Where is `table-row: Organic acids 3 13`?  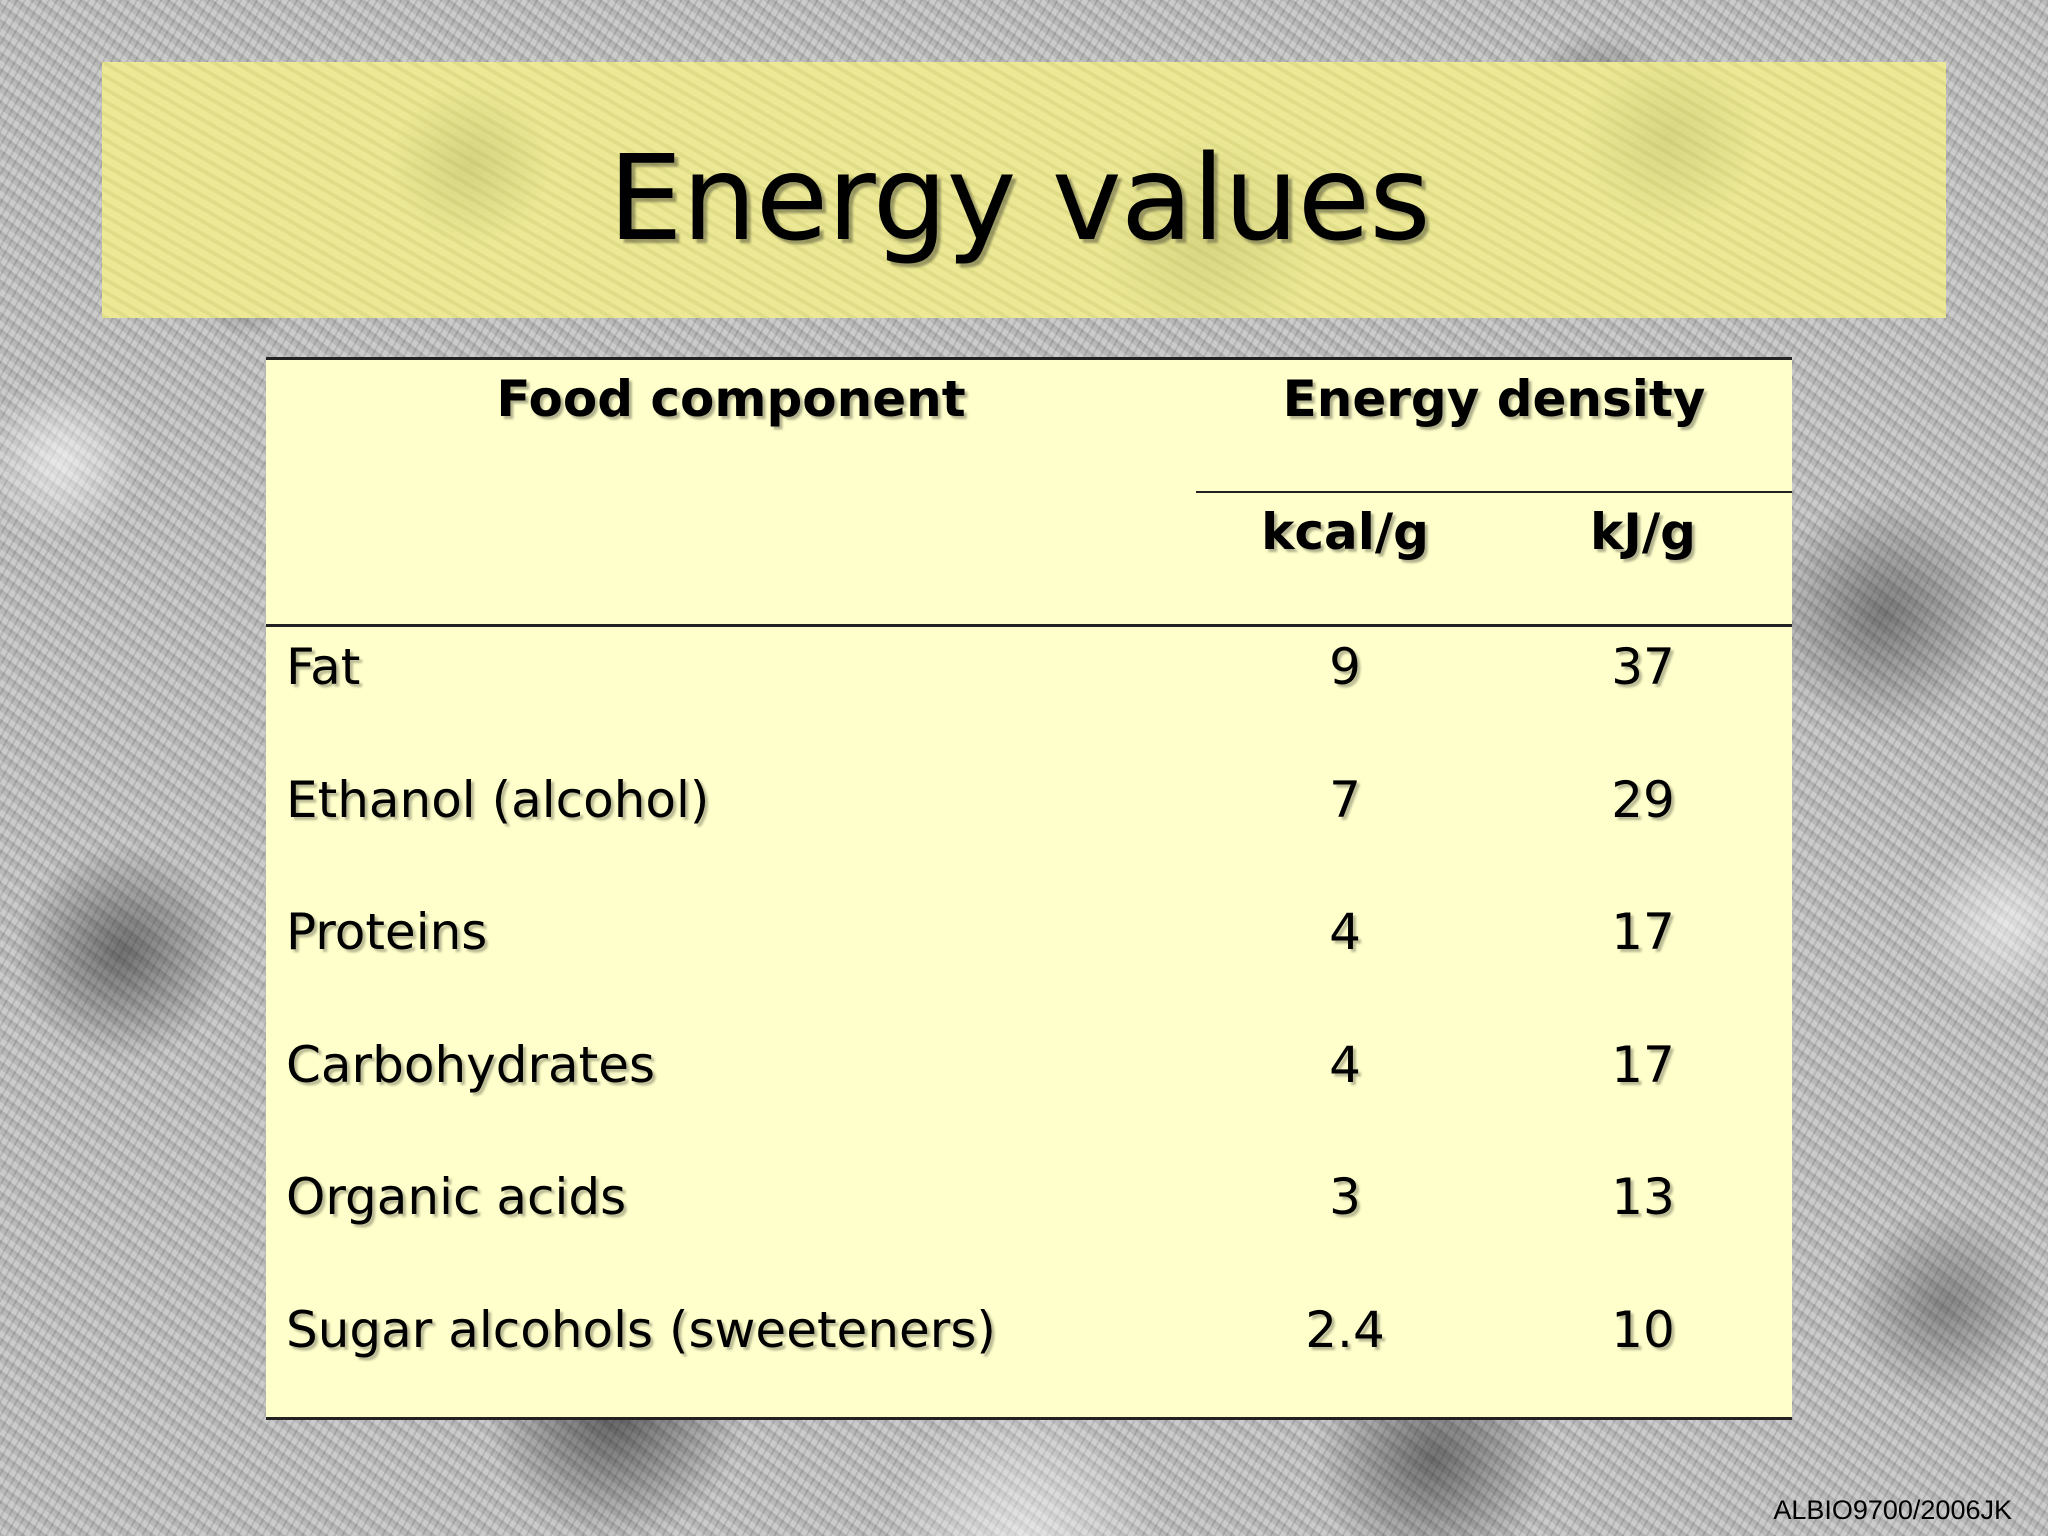 table-row: Organic acids 3 13 is located at coordinates (1029, 1224).